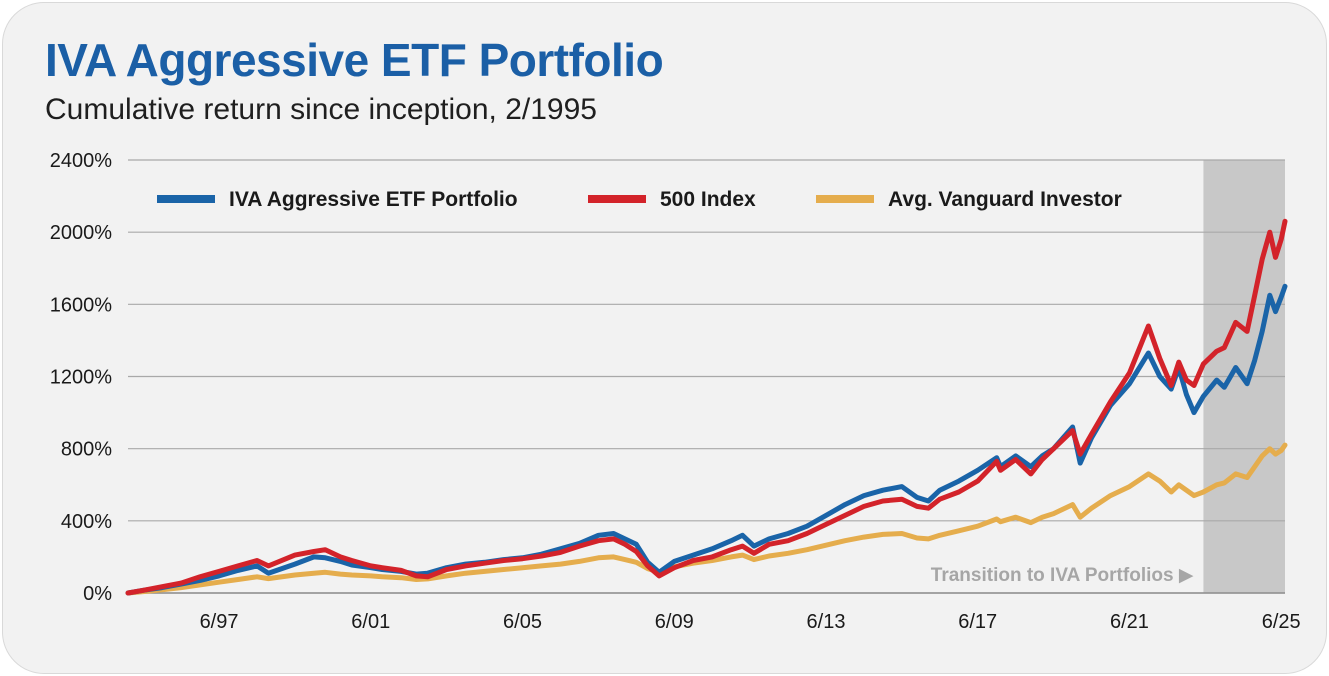  I want to click on y-tick-label: 400%, so click(86, 522).